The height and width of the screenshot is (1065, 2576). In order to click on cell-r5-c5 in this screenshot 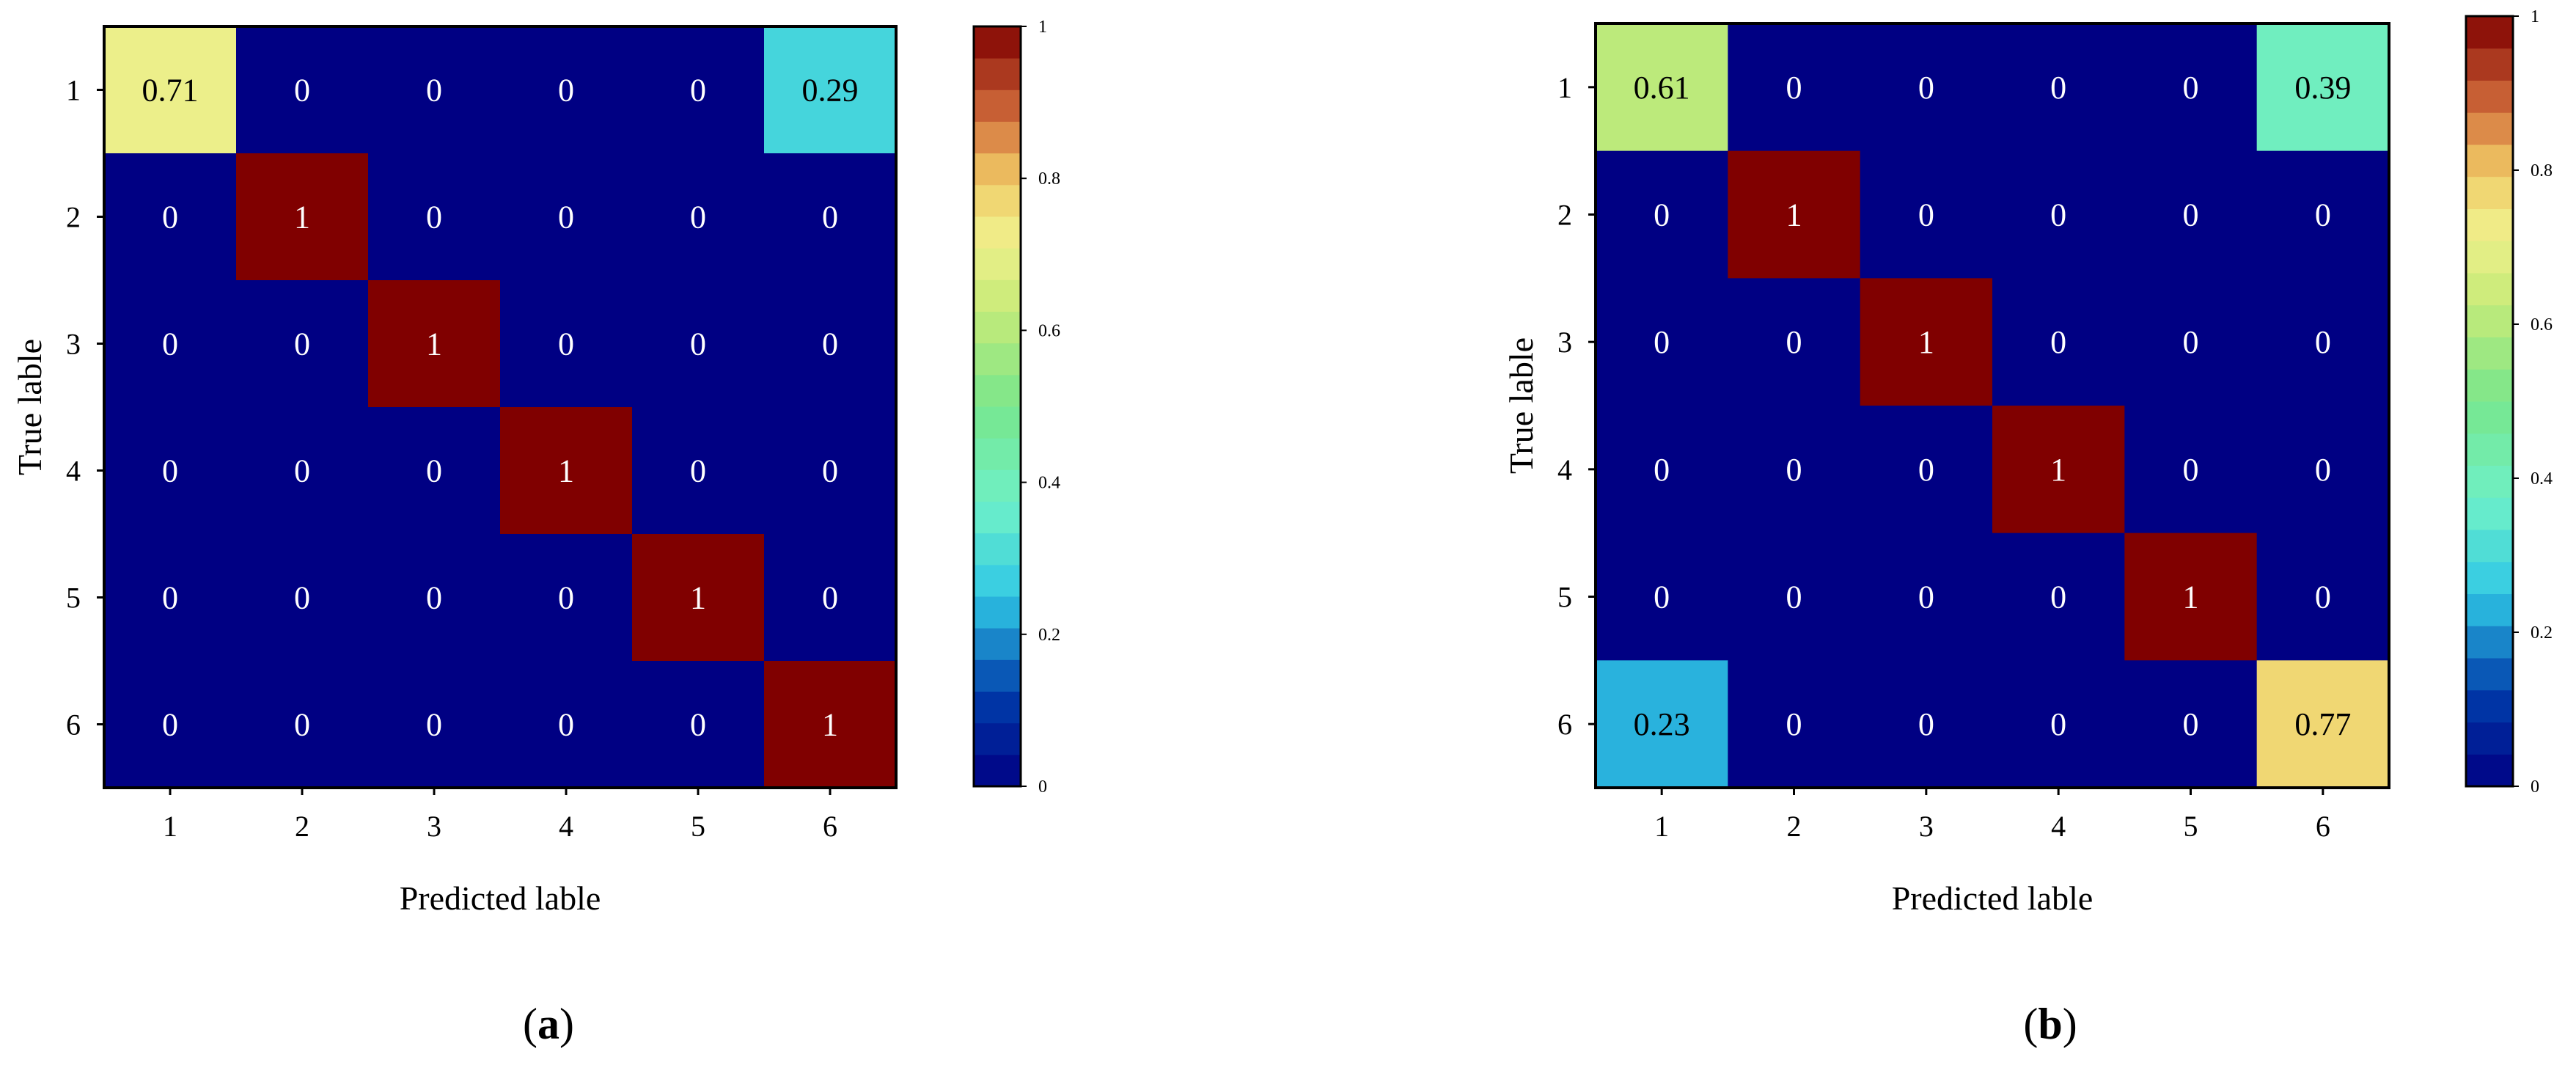, I will do `click(2191, 596)`.